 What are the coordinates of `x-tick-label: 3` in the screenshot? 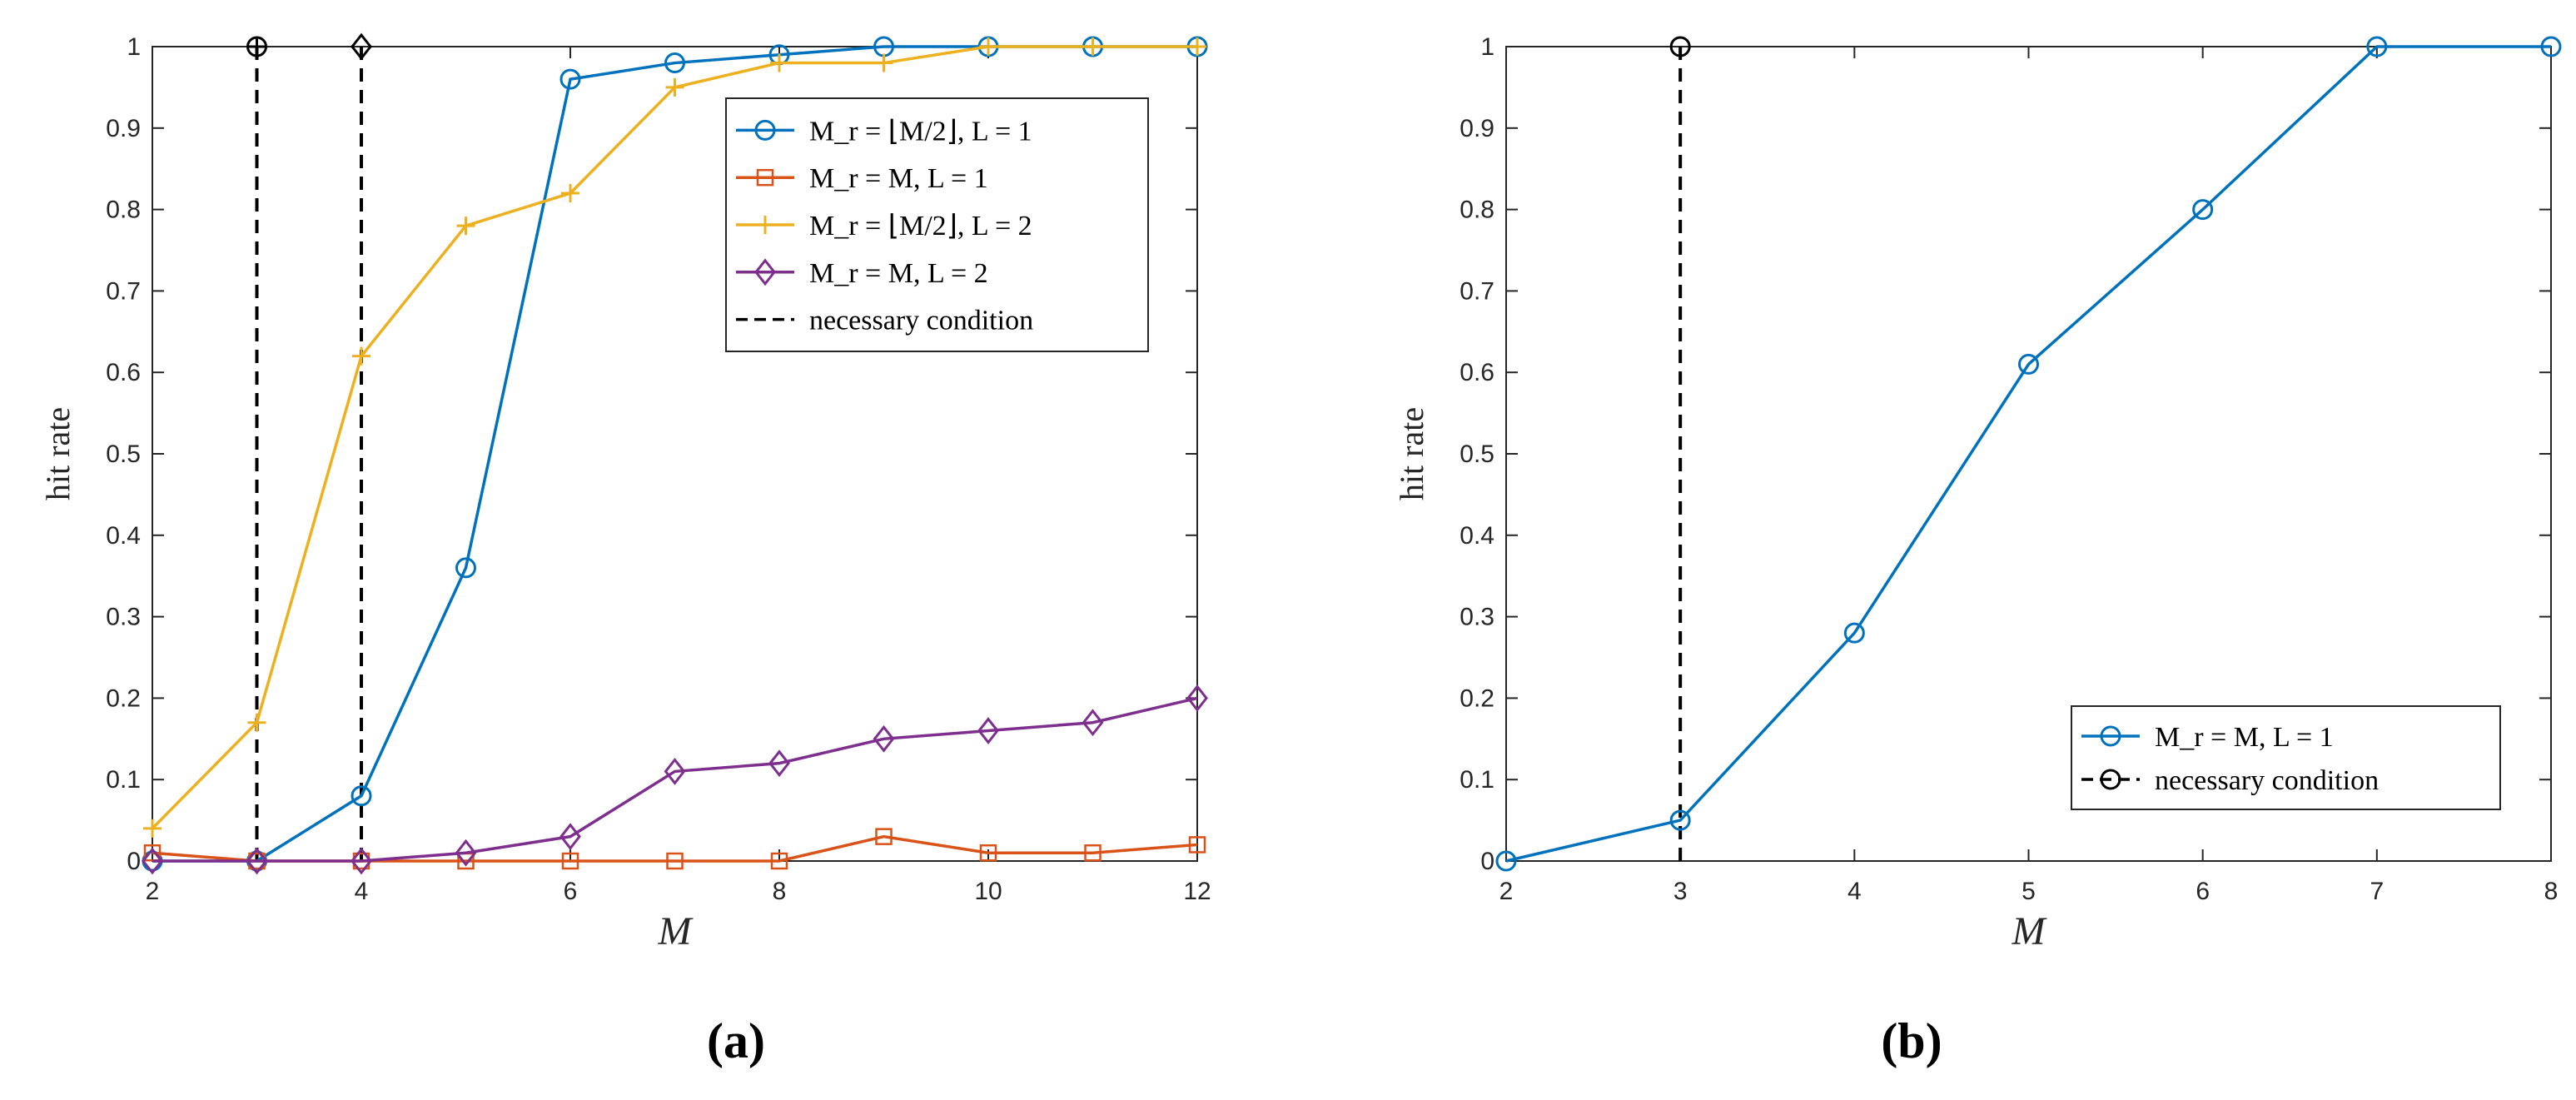 It's located at (1680, 891).